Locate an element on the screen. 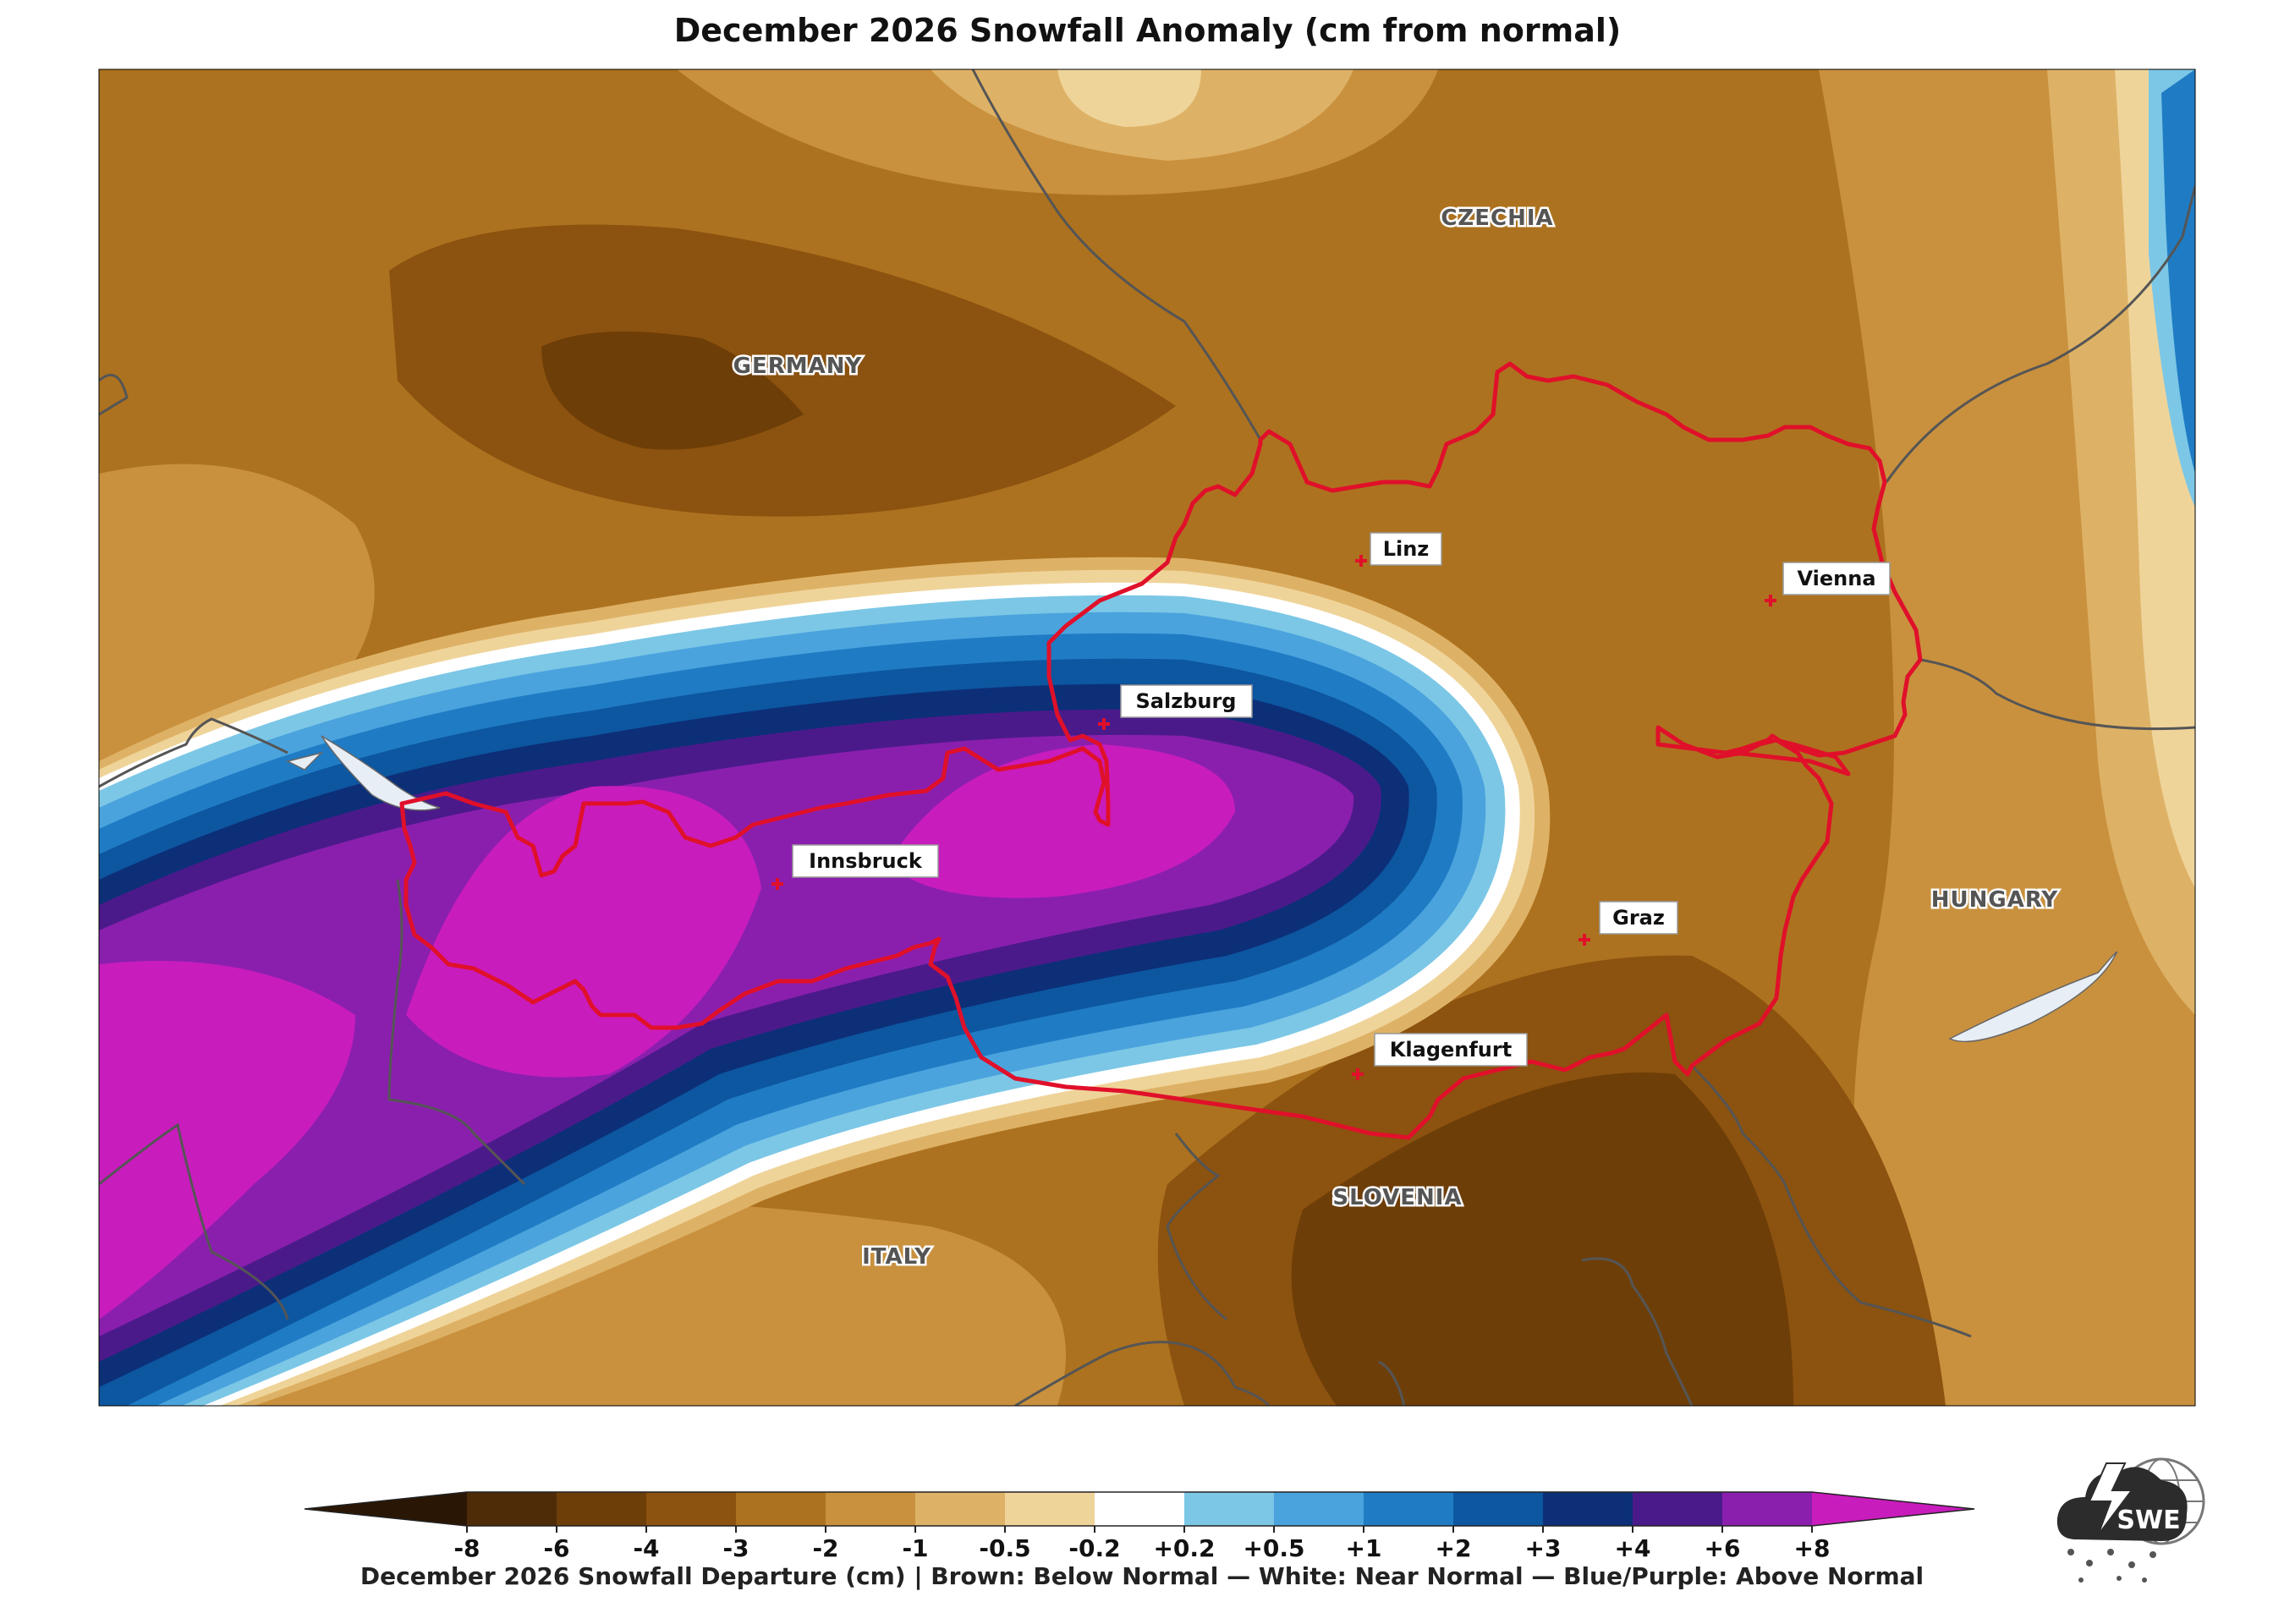 The height and width of the screenshot is (1624, 2295). contour-slovenia-core is located at coordinates (1542, 1239).